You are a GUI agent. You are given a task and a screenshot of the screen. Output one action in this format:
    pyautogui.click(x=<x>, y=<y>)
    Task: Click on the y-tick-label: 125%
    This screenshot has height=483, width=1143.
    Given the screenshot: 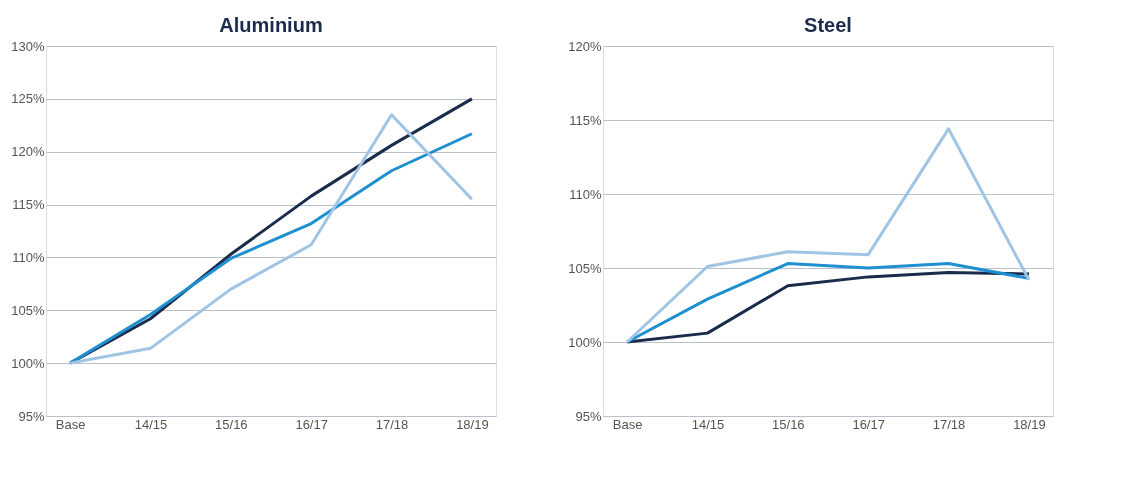 What is the action you would take?
    pyautogui.click(x=28, y=99)
    